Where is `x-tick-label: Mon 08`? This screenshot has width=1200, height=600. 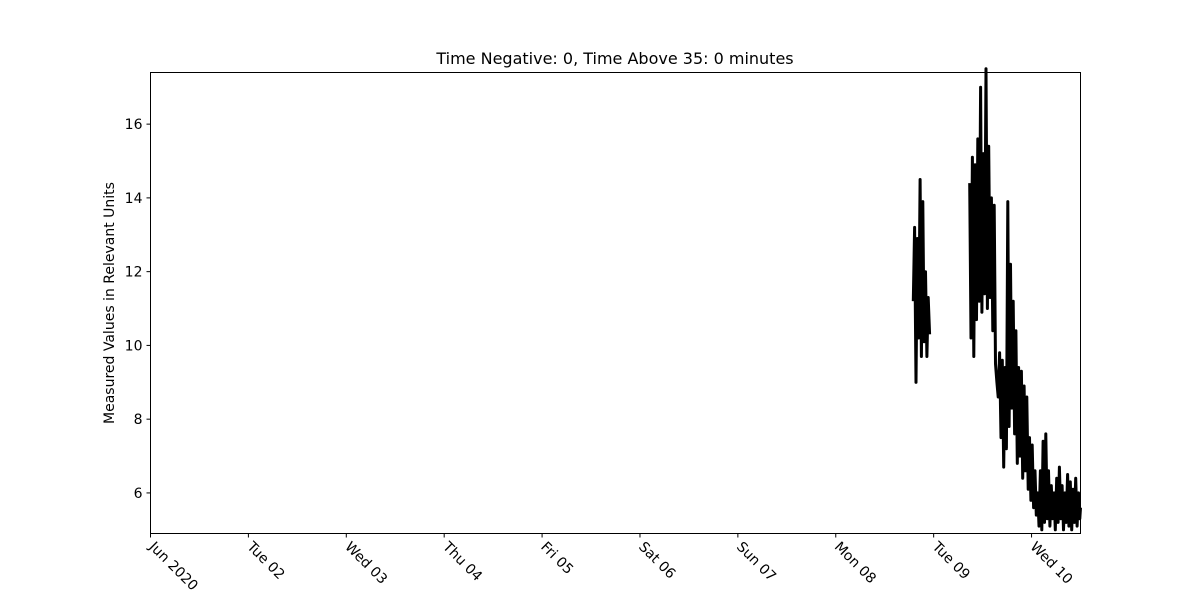
x-tick-label: Mon 08 is located at coordinates (855, 563).